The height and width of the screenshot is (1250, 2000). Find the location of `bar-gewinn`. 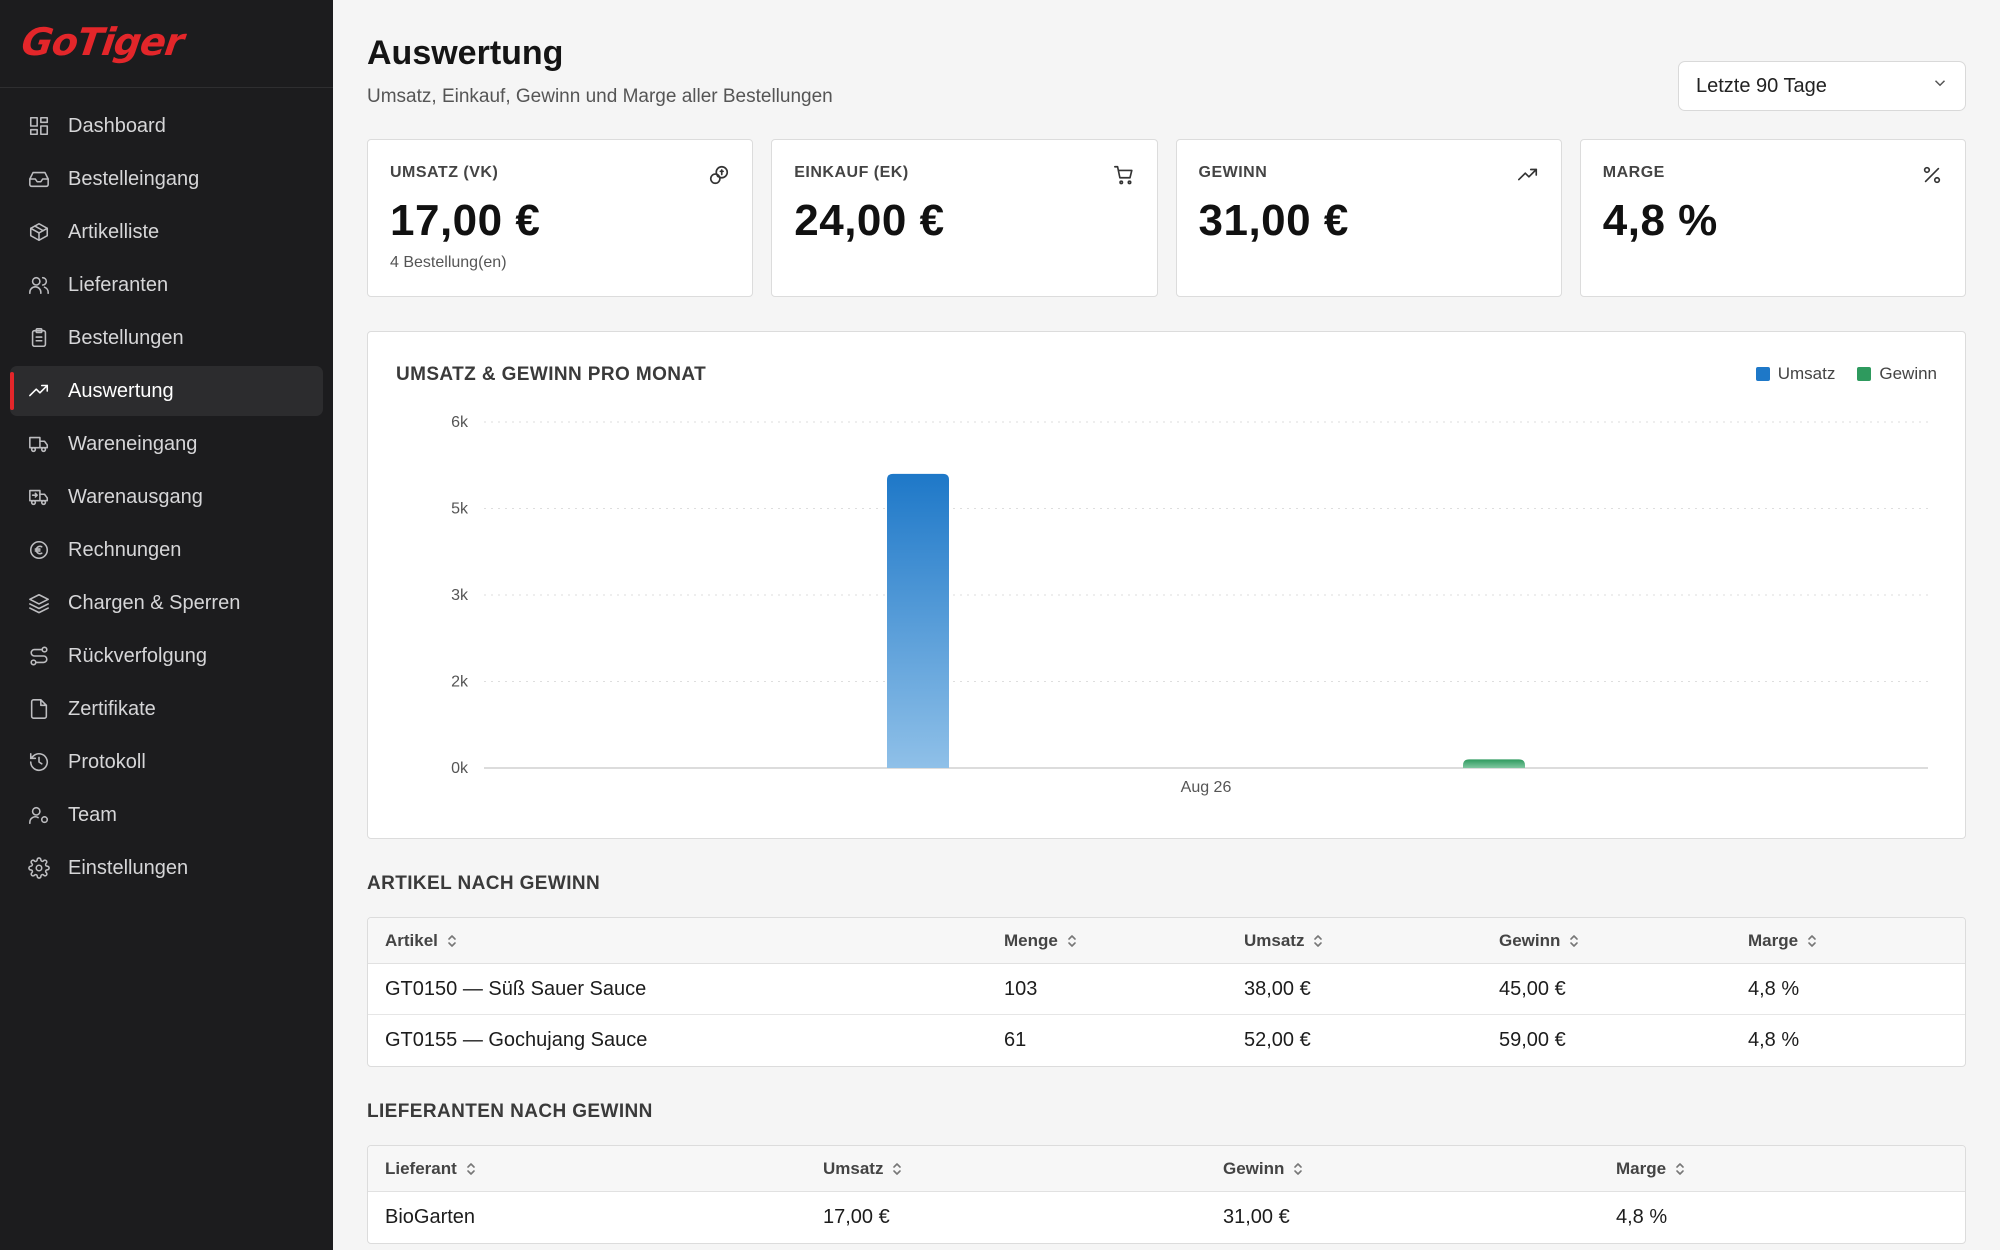

bar-gewinn is located at coordinates (1494, 763).